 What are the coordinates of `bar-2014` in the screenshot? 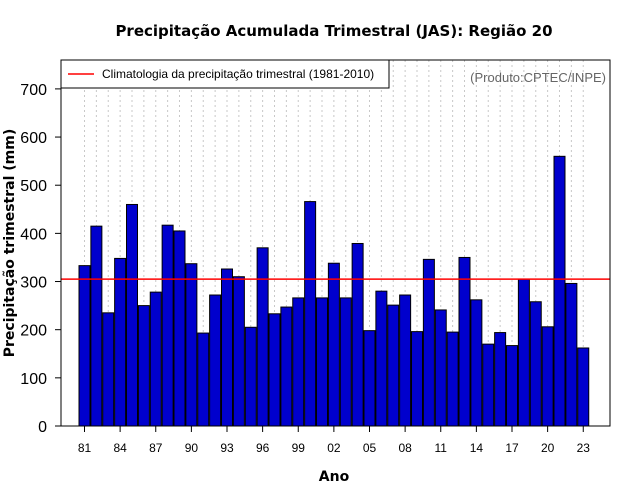 It's located at (476, 363).